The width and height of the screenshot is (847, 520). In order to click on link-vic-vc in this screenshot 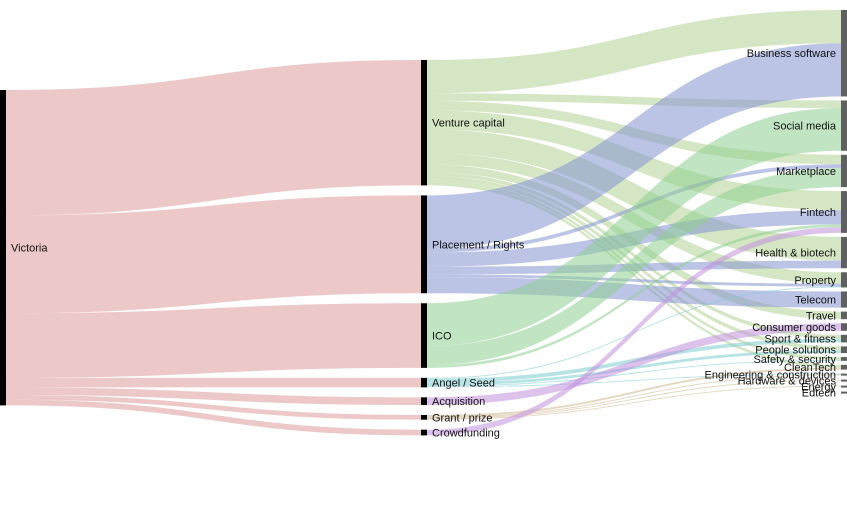, I will do `click(213, 138)`.